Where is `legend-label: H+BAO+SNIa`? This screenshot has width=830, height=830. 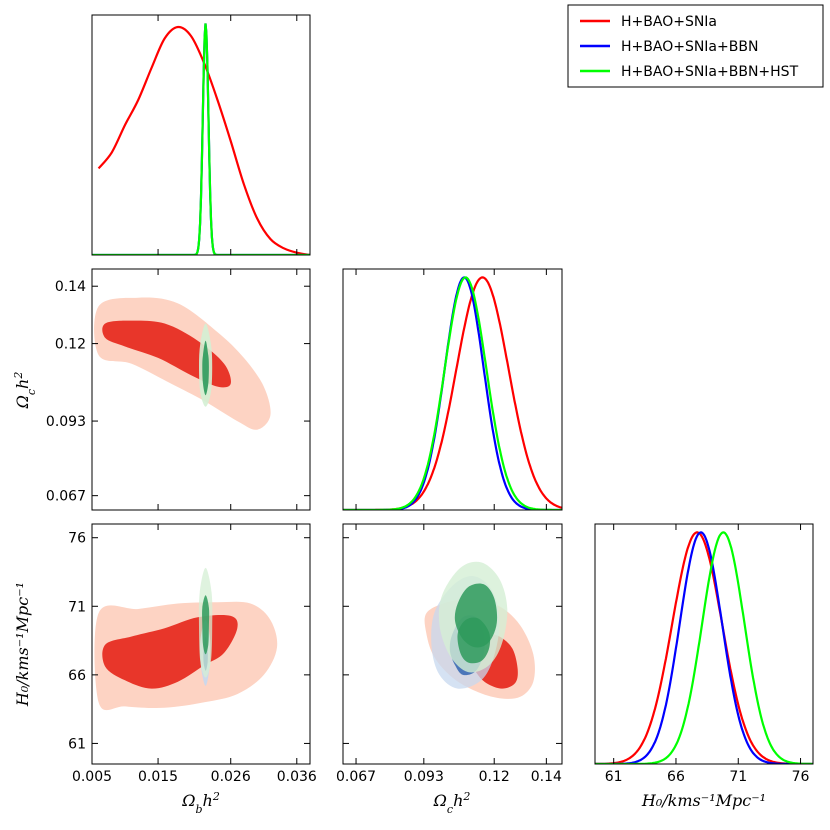 legend-label: H+BAO+SNIa is located at coordinates (669, 22).